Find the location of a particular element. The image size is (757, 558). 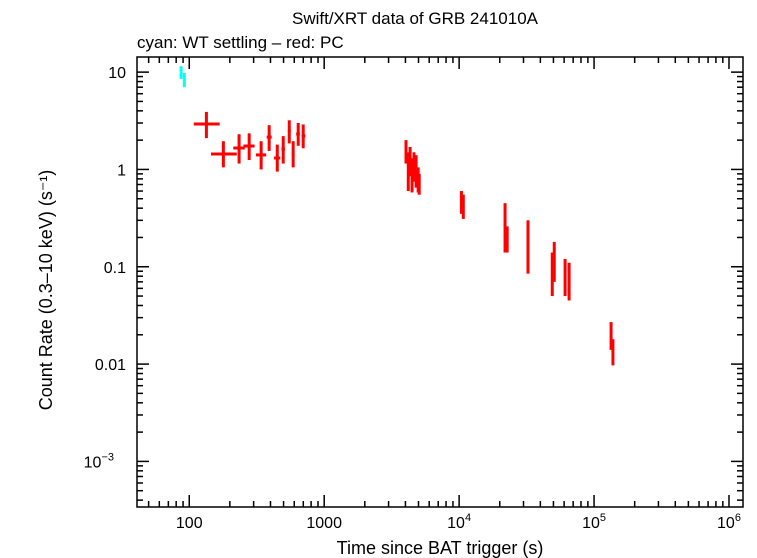

y-tick-label: 0.1 is located at coordinates (115, 268).